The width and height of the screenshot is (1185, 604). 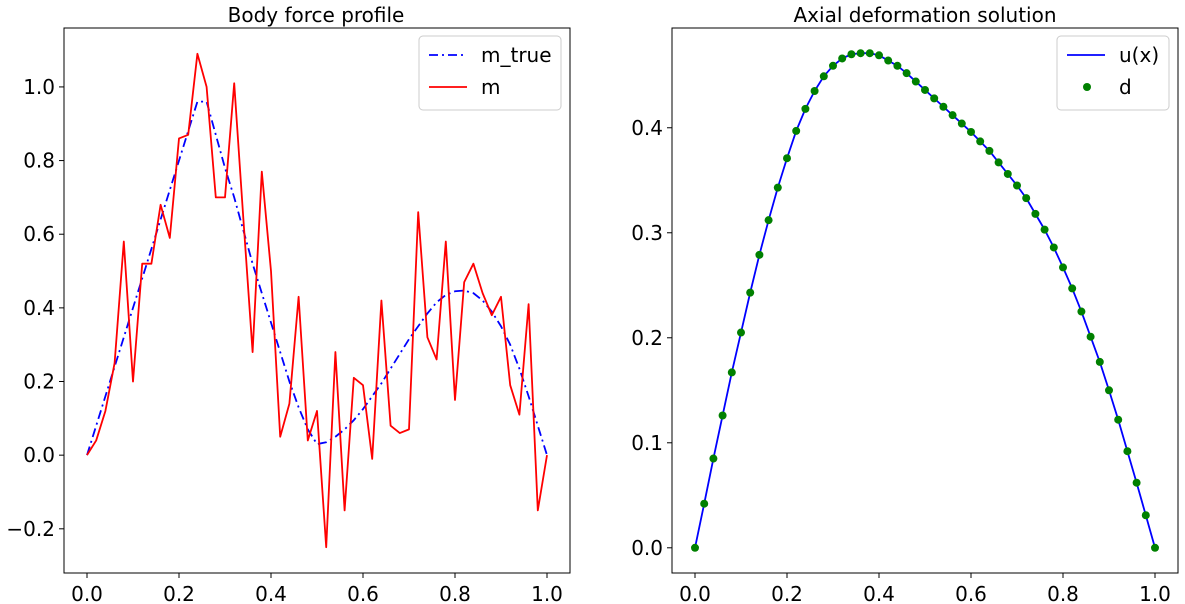 I want to click on legend-label-m_true: m_true, so click(x=516, y=55).